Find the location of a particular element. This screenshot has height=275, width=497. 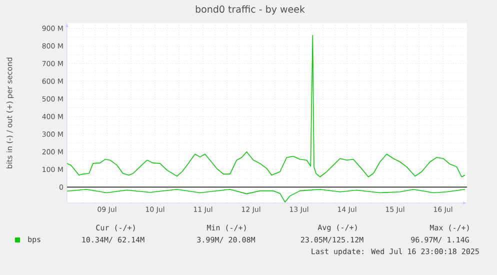

chart-title: bond0 traffic - by week is located at coordinates (250, 10).